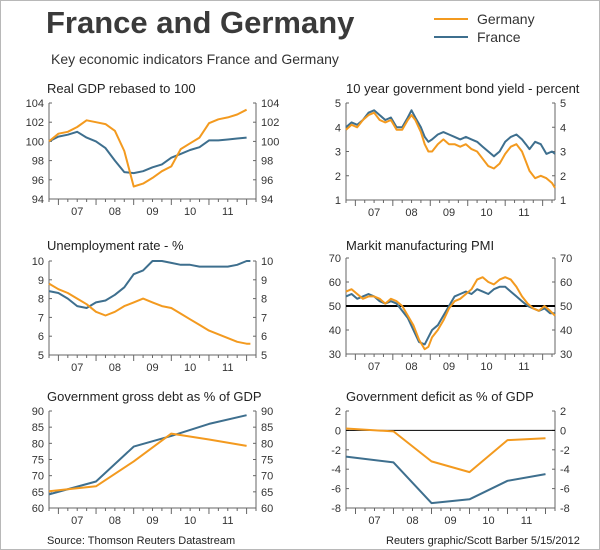 The width and height of the screenshot is (600, 550). Describe the element at coordinates (412, 521) in the screenshot. I see `deficit-xtick-label: 08` at that location.